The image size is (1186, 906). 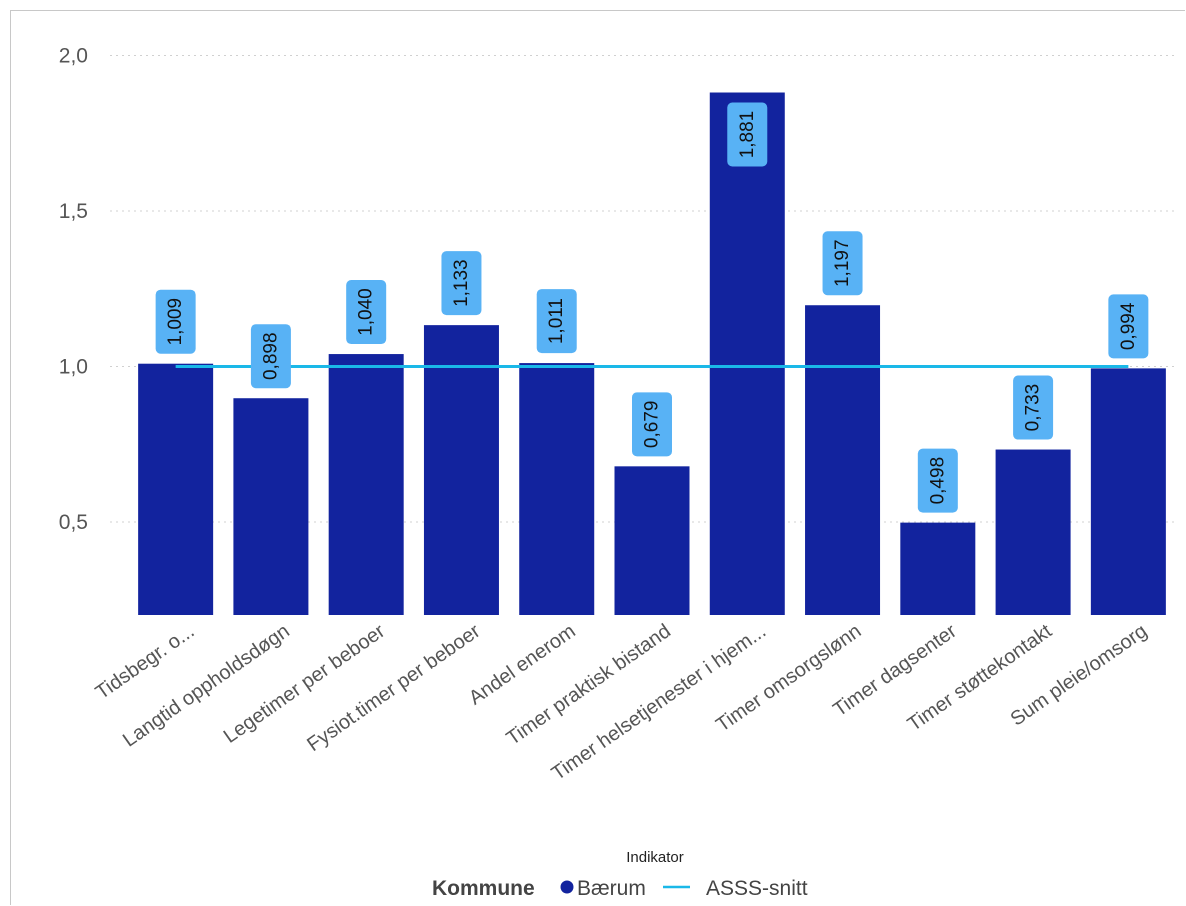 I want to click on legend: Kommune Bærum ASSS-snitt, so click(x=620, y=888).